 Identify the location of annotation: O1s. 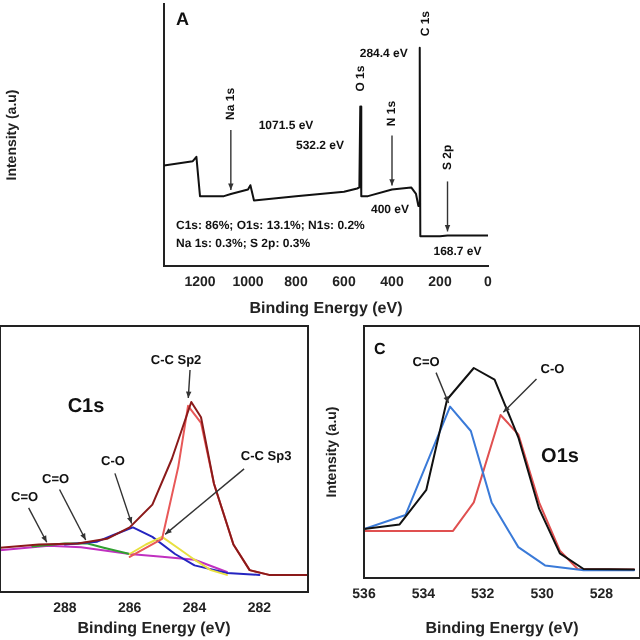
(560, 456).